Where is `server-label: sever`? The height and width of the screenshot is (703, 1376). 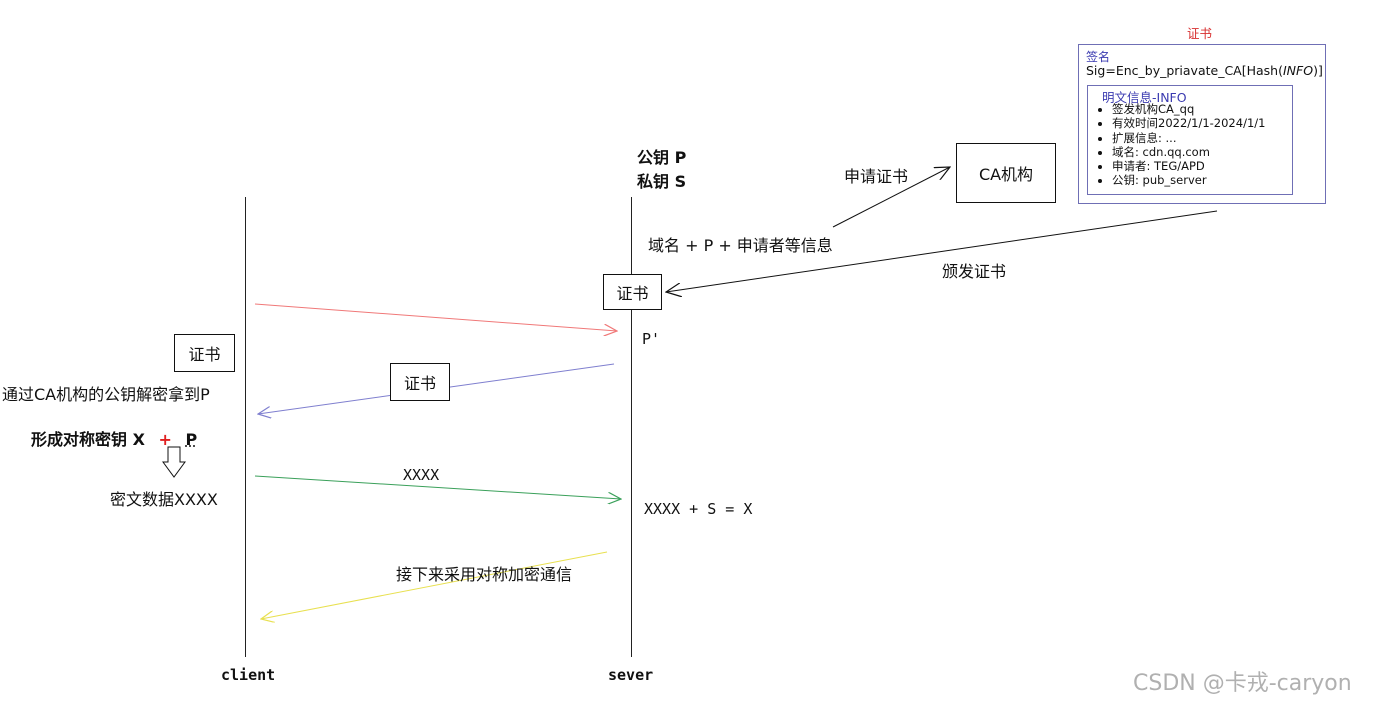
server-label: sever is located at coordinates (631, 675).